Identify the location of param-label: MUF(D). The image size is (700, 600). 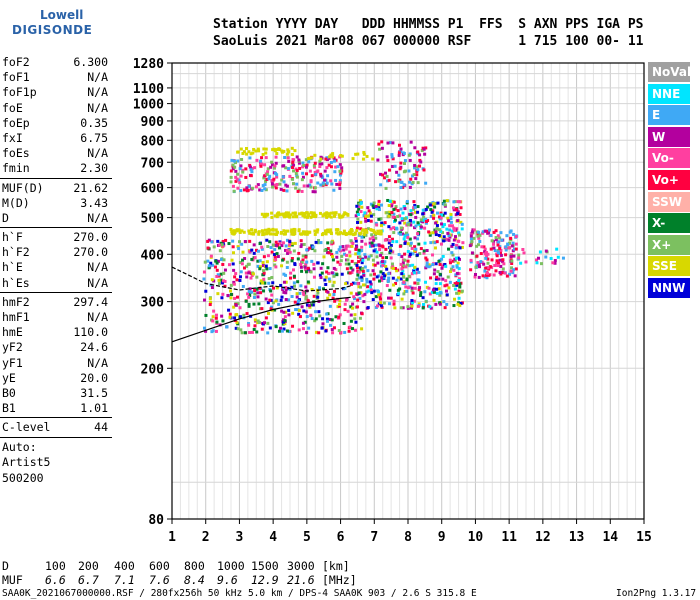
(23, 187).